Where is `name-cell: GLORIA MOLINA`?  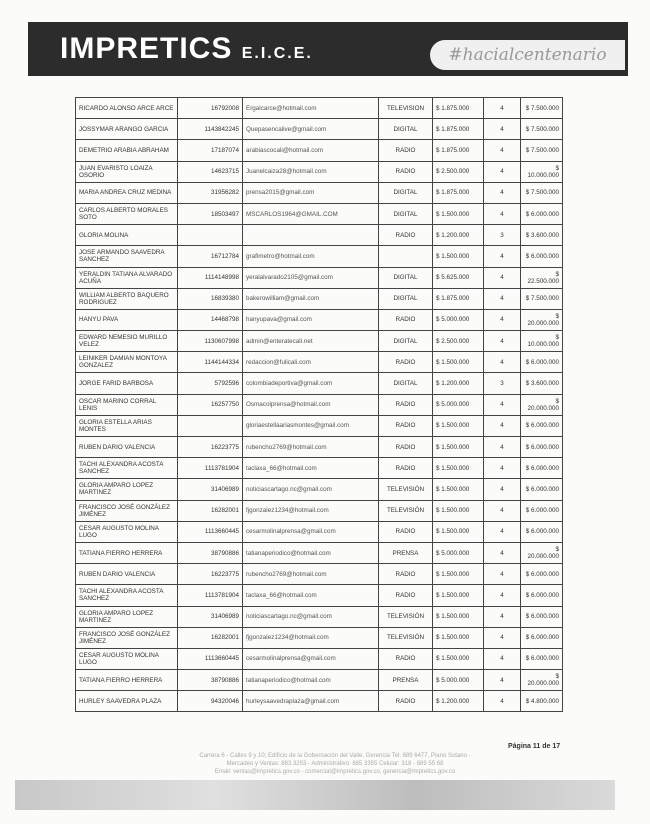 name-cell: GLORIA MOLINA is located at coordinates (126, 235).